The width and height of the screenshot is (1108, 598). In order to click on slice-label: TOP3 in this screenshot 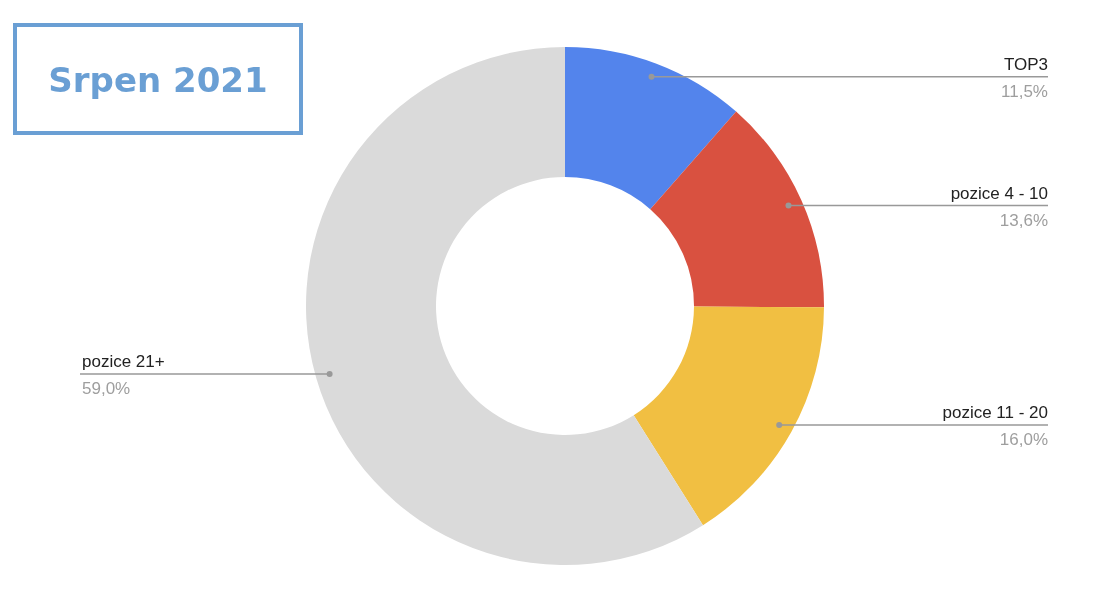, I will do `click(1025, 64)`.